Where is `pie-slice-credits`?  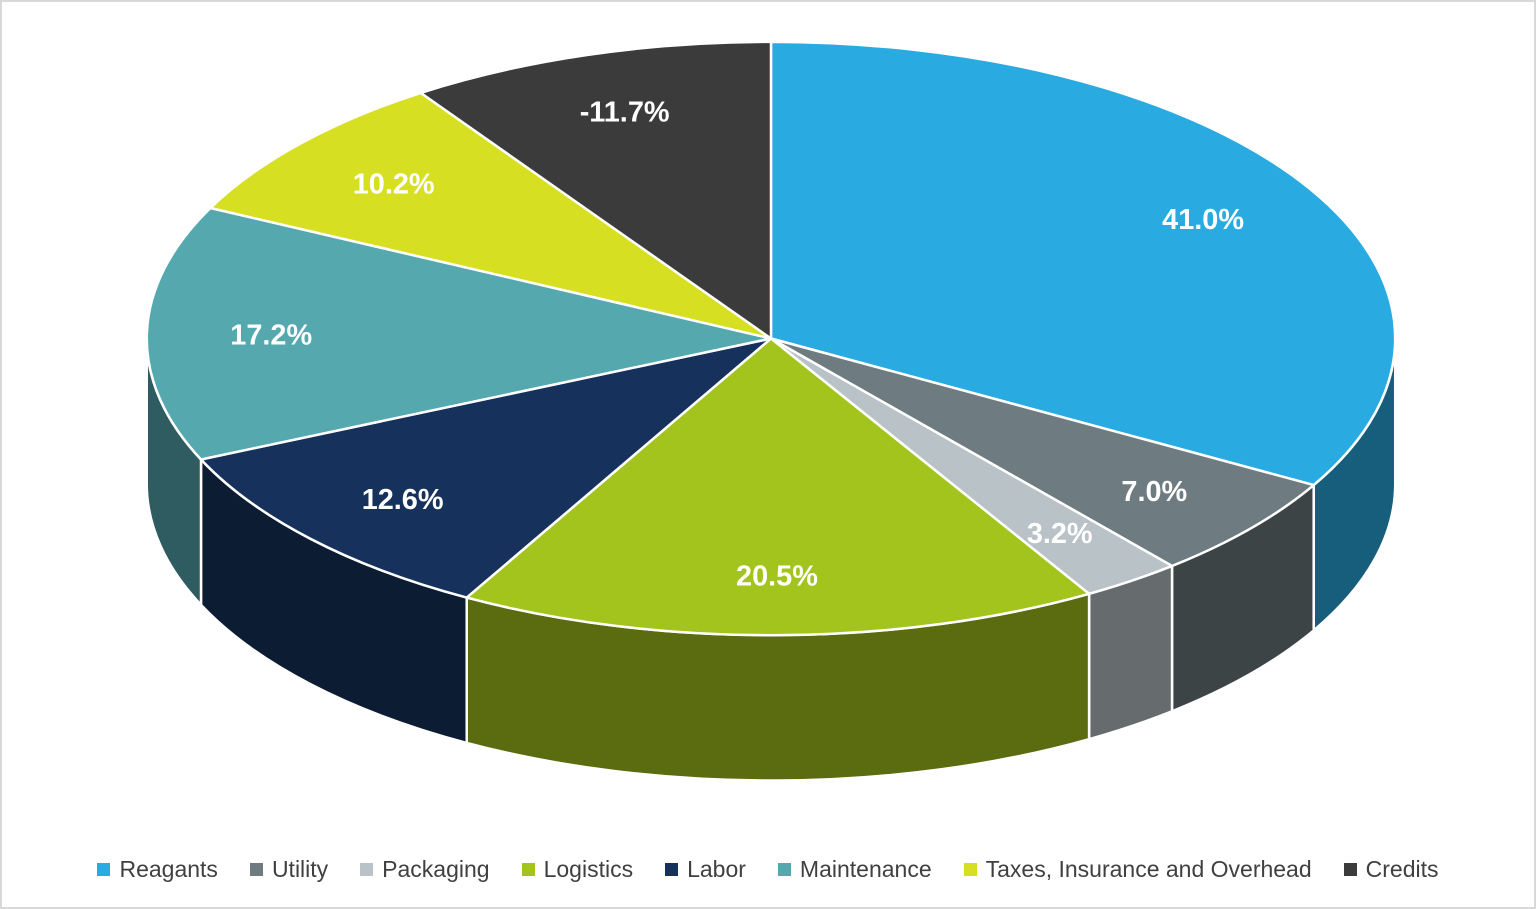 pie-slice-credits is located at coordinates (596, 190).